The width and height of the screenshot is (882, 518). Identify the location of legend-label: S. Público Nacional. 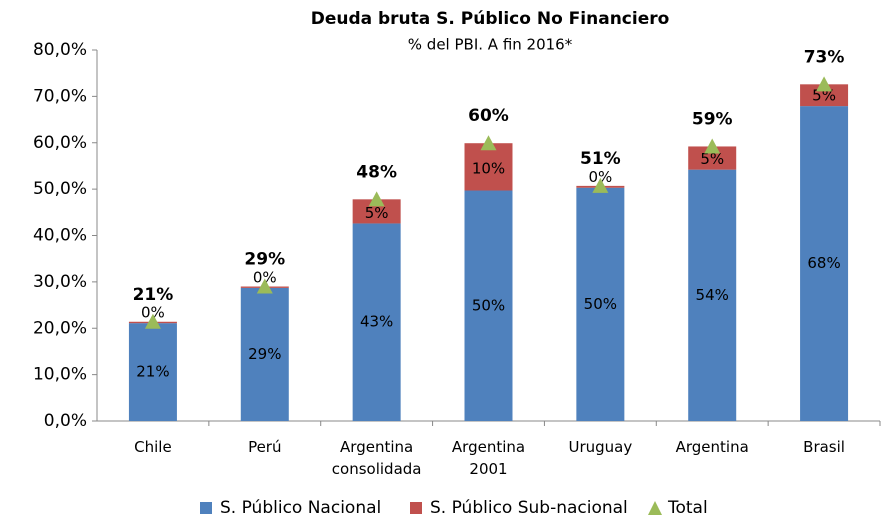
(300, 508).